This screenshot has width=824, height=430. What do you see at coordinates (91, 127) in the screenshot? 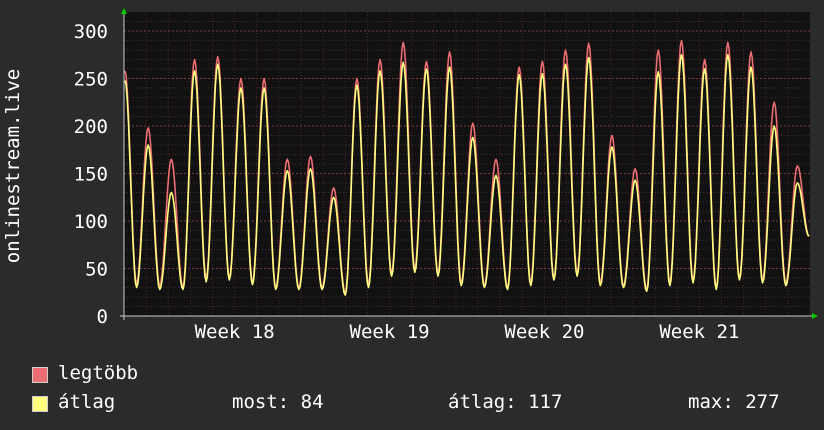
I see `y-tick-label: 200` at bounding box center [91, 127].